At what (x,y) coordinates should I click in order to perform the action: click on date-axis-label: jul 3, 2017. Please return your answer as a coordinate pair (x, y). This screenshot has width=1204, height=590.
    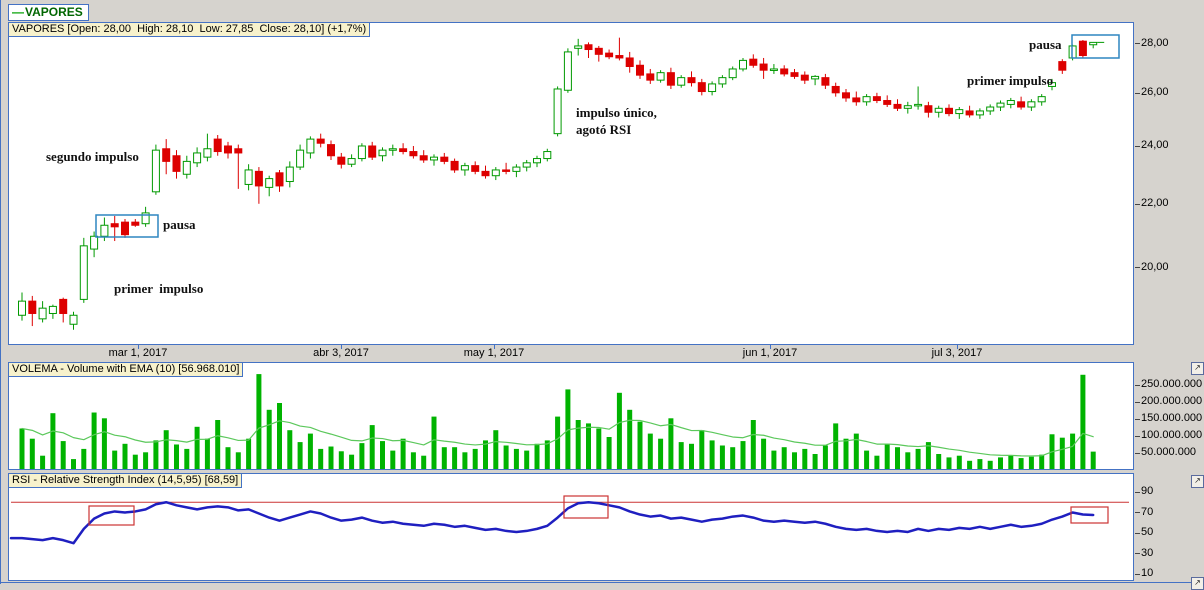
    Looking at the image, I should click on (957, 353).